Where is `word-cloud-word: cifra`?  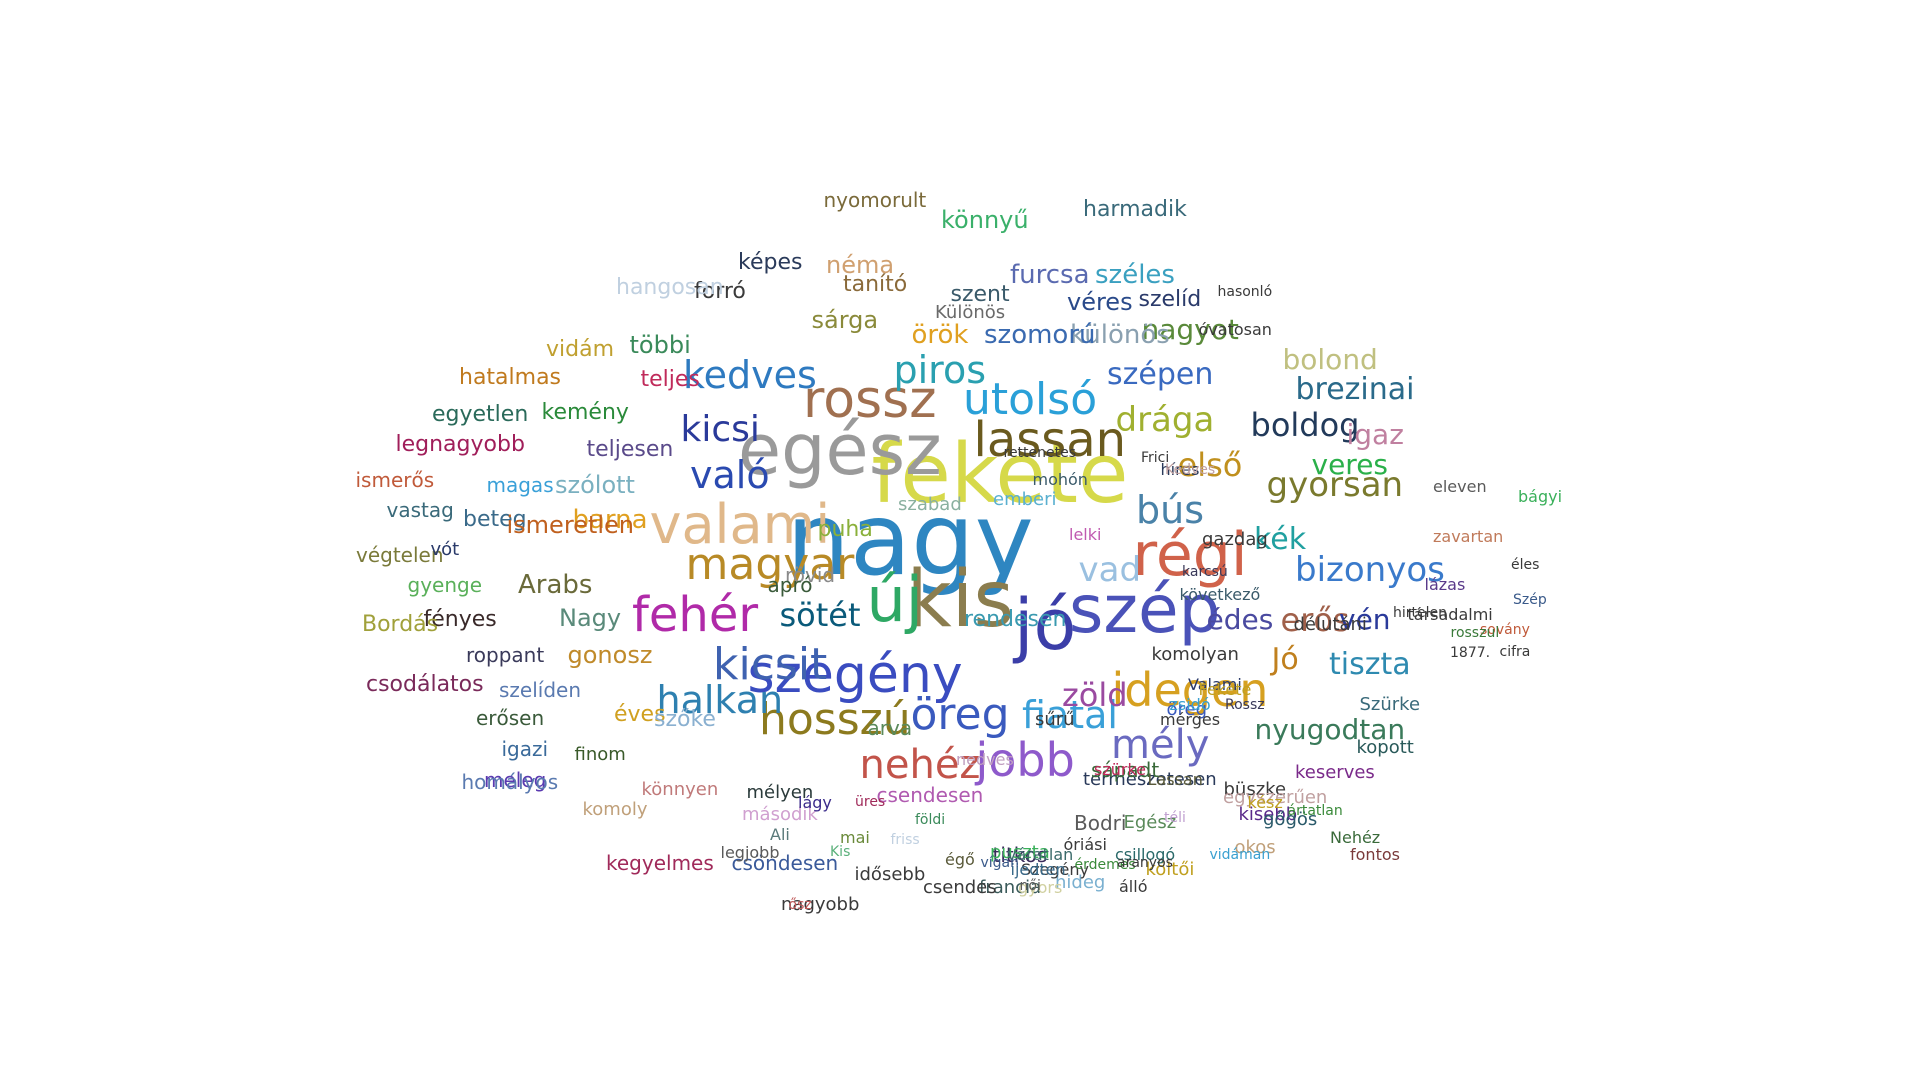
word-cloud-word: cifra is located at coordinates (1515, 652).